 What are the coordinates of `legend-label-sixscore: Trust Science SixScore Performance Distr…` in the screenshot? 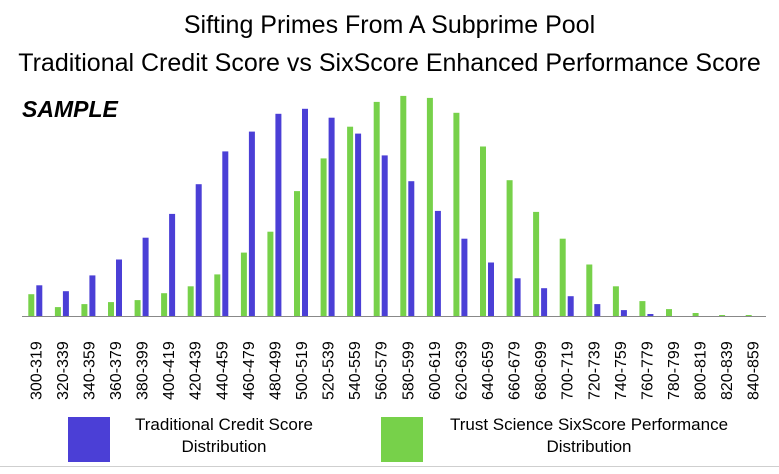 It's located at (589, 435).